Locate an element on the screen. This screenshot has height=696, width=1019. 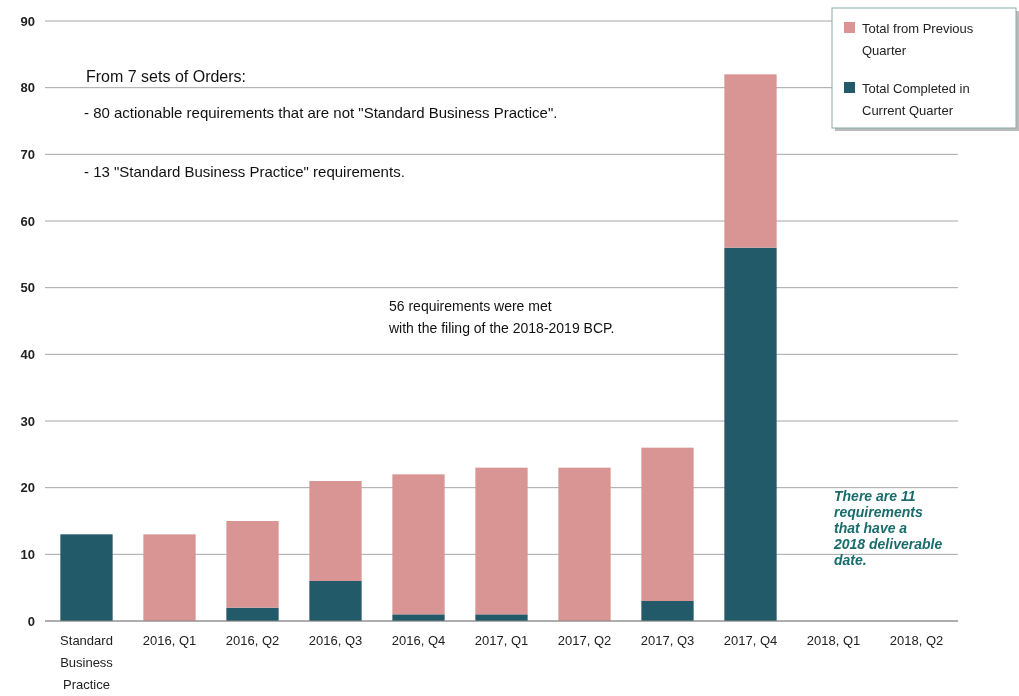
y-tick-label: 50 is located at coordinates (27, 288).